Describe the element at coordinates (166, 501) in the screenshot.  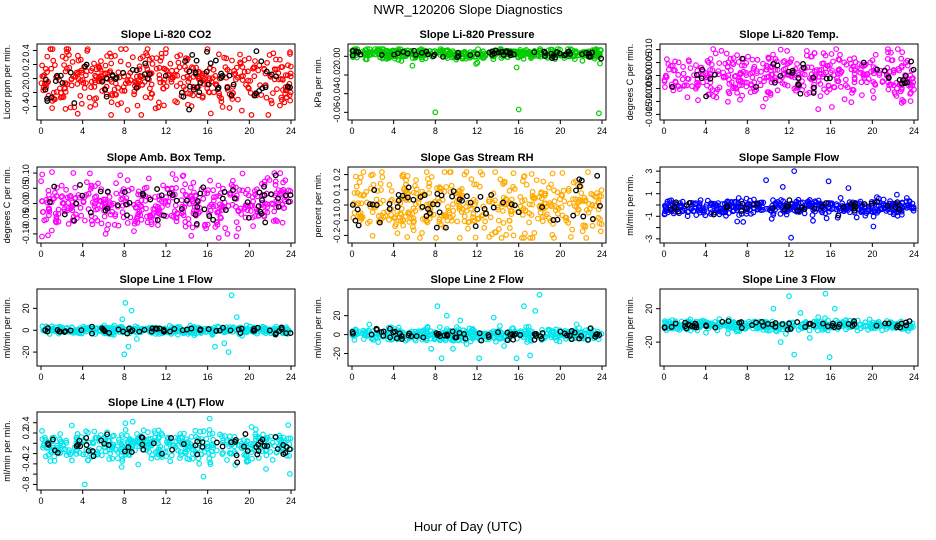
I see `x-tick-label: 12` at that location.